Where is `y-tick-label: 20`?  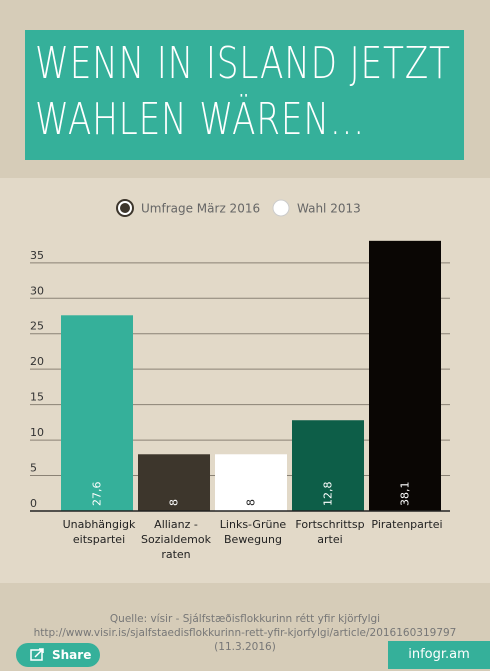 y-tick-label: 20 is located at coordinates (37, 361).